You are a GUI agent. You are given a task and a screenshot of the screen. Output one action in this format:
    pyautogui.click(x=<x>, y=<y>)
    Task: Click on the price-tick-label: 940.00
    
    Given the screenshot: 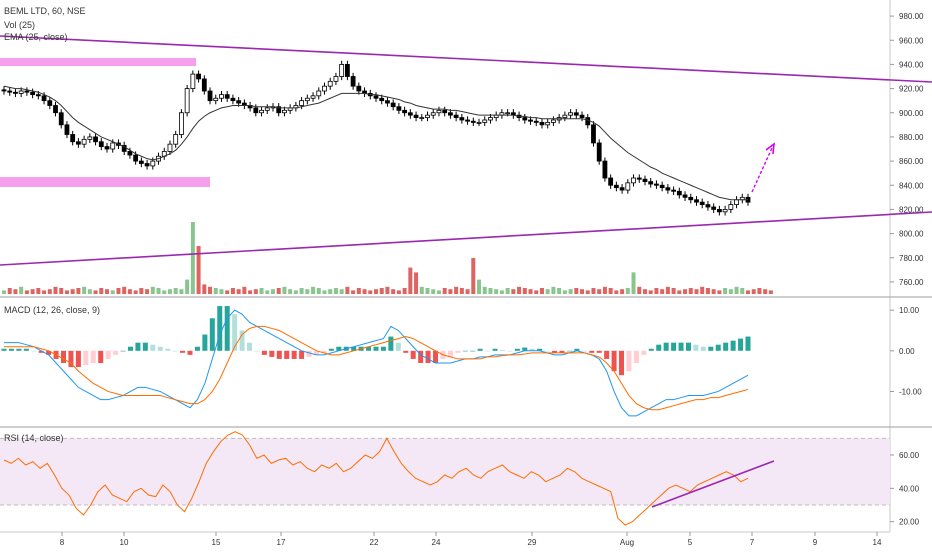 What is the action you would take?
    pyautogui.click(x=911, y=64)
    